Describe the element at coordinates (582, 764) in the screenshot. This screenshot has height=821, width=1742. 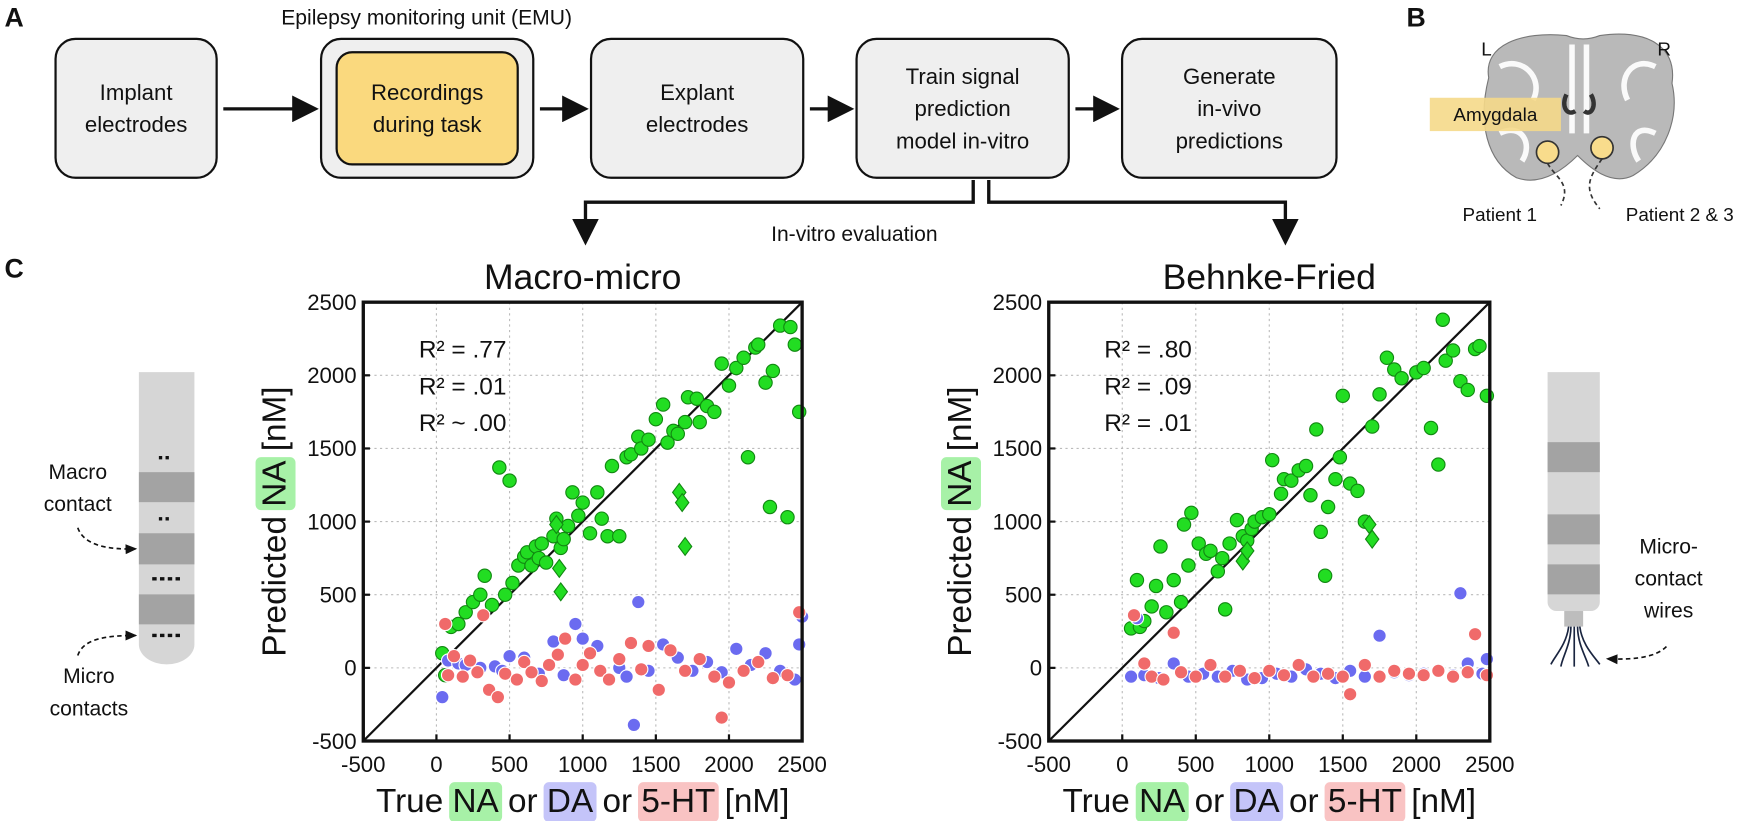
I see `x-tick-label: 1000` at that location.